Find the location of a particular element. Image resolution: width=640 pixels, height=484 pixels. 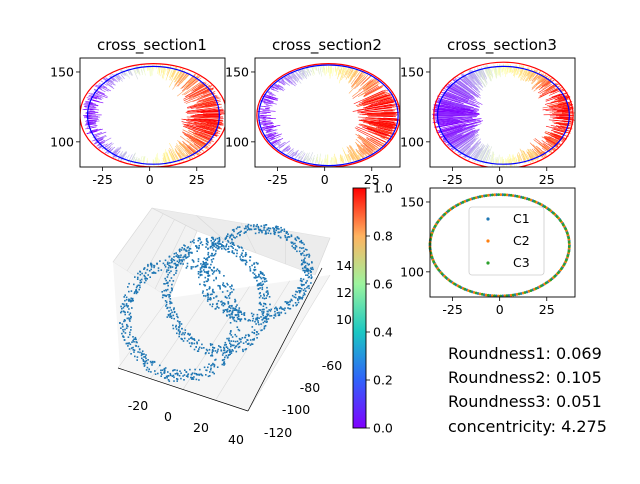

legend-c1-label: C1 is located at coordinates (521, 218).